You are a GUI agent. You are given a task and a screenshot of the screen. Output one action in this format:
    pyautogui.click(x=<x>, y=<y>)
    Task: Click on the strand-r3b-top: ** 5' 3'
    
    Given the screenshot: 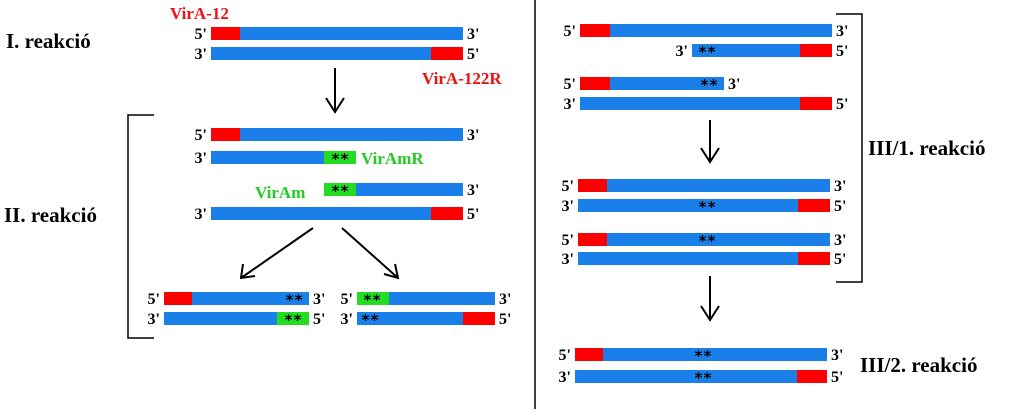 What is the action you would take?
    pyautogui.click(x=652, y=85)
    